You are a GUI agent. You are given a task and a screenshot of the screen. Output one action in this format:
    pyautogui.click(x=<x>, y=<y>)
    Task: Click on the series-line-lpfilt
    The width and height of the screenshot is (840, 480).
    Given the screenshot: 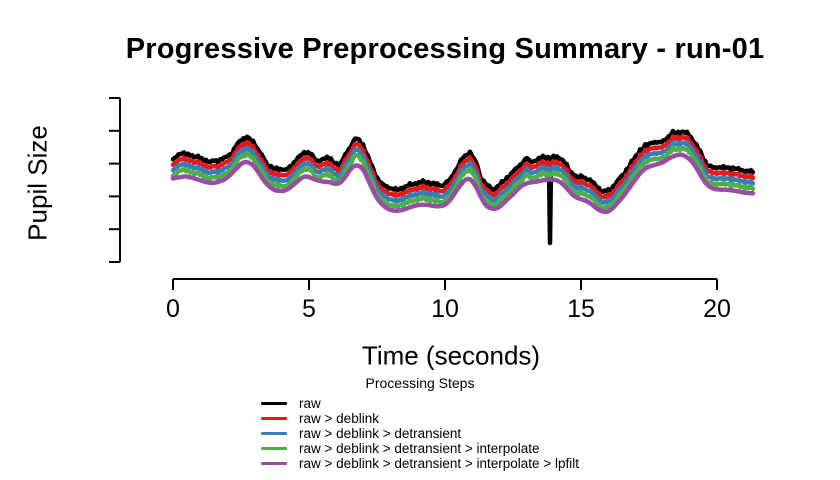 What is the action you would take?
    pyautogui.click(x=463, y=183)
    